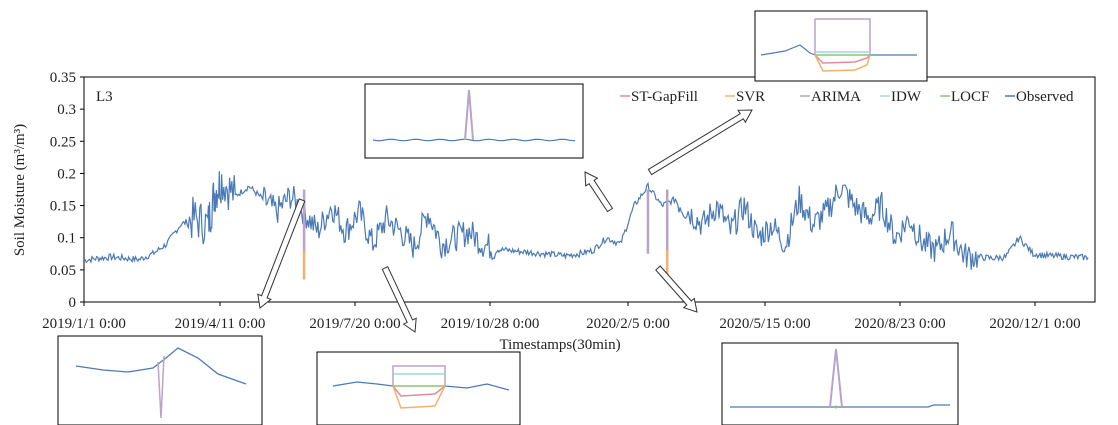 The height and width of the screenshot is (425, 1118). What do you see at coordinates (63, 271) in the screenshot?
I see `y-tick-label: 0.05` at bounding box center [63, 271].